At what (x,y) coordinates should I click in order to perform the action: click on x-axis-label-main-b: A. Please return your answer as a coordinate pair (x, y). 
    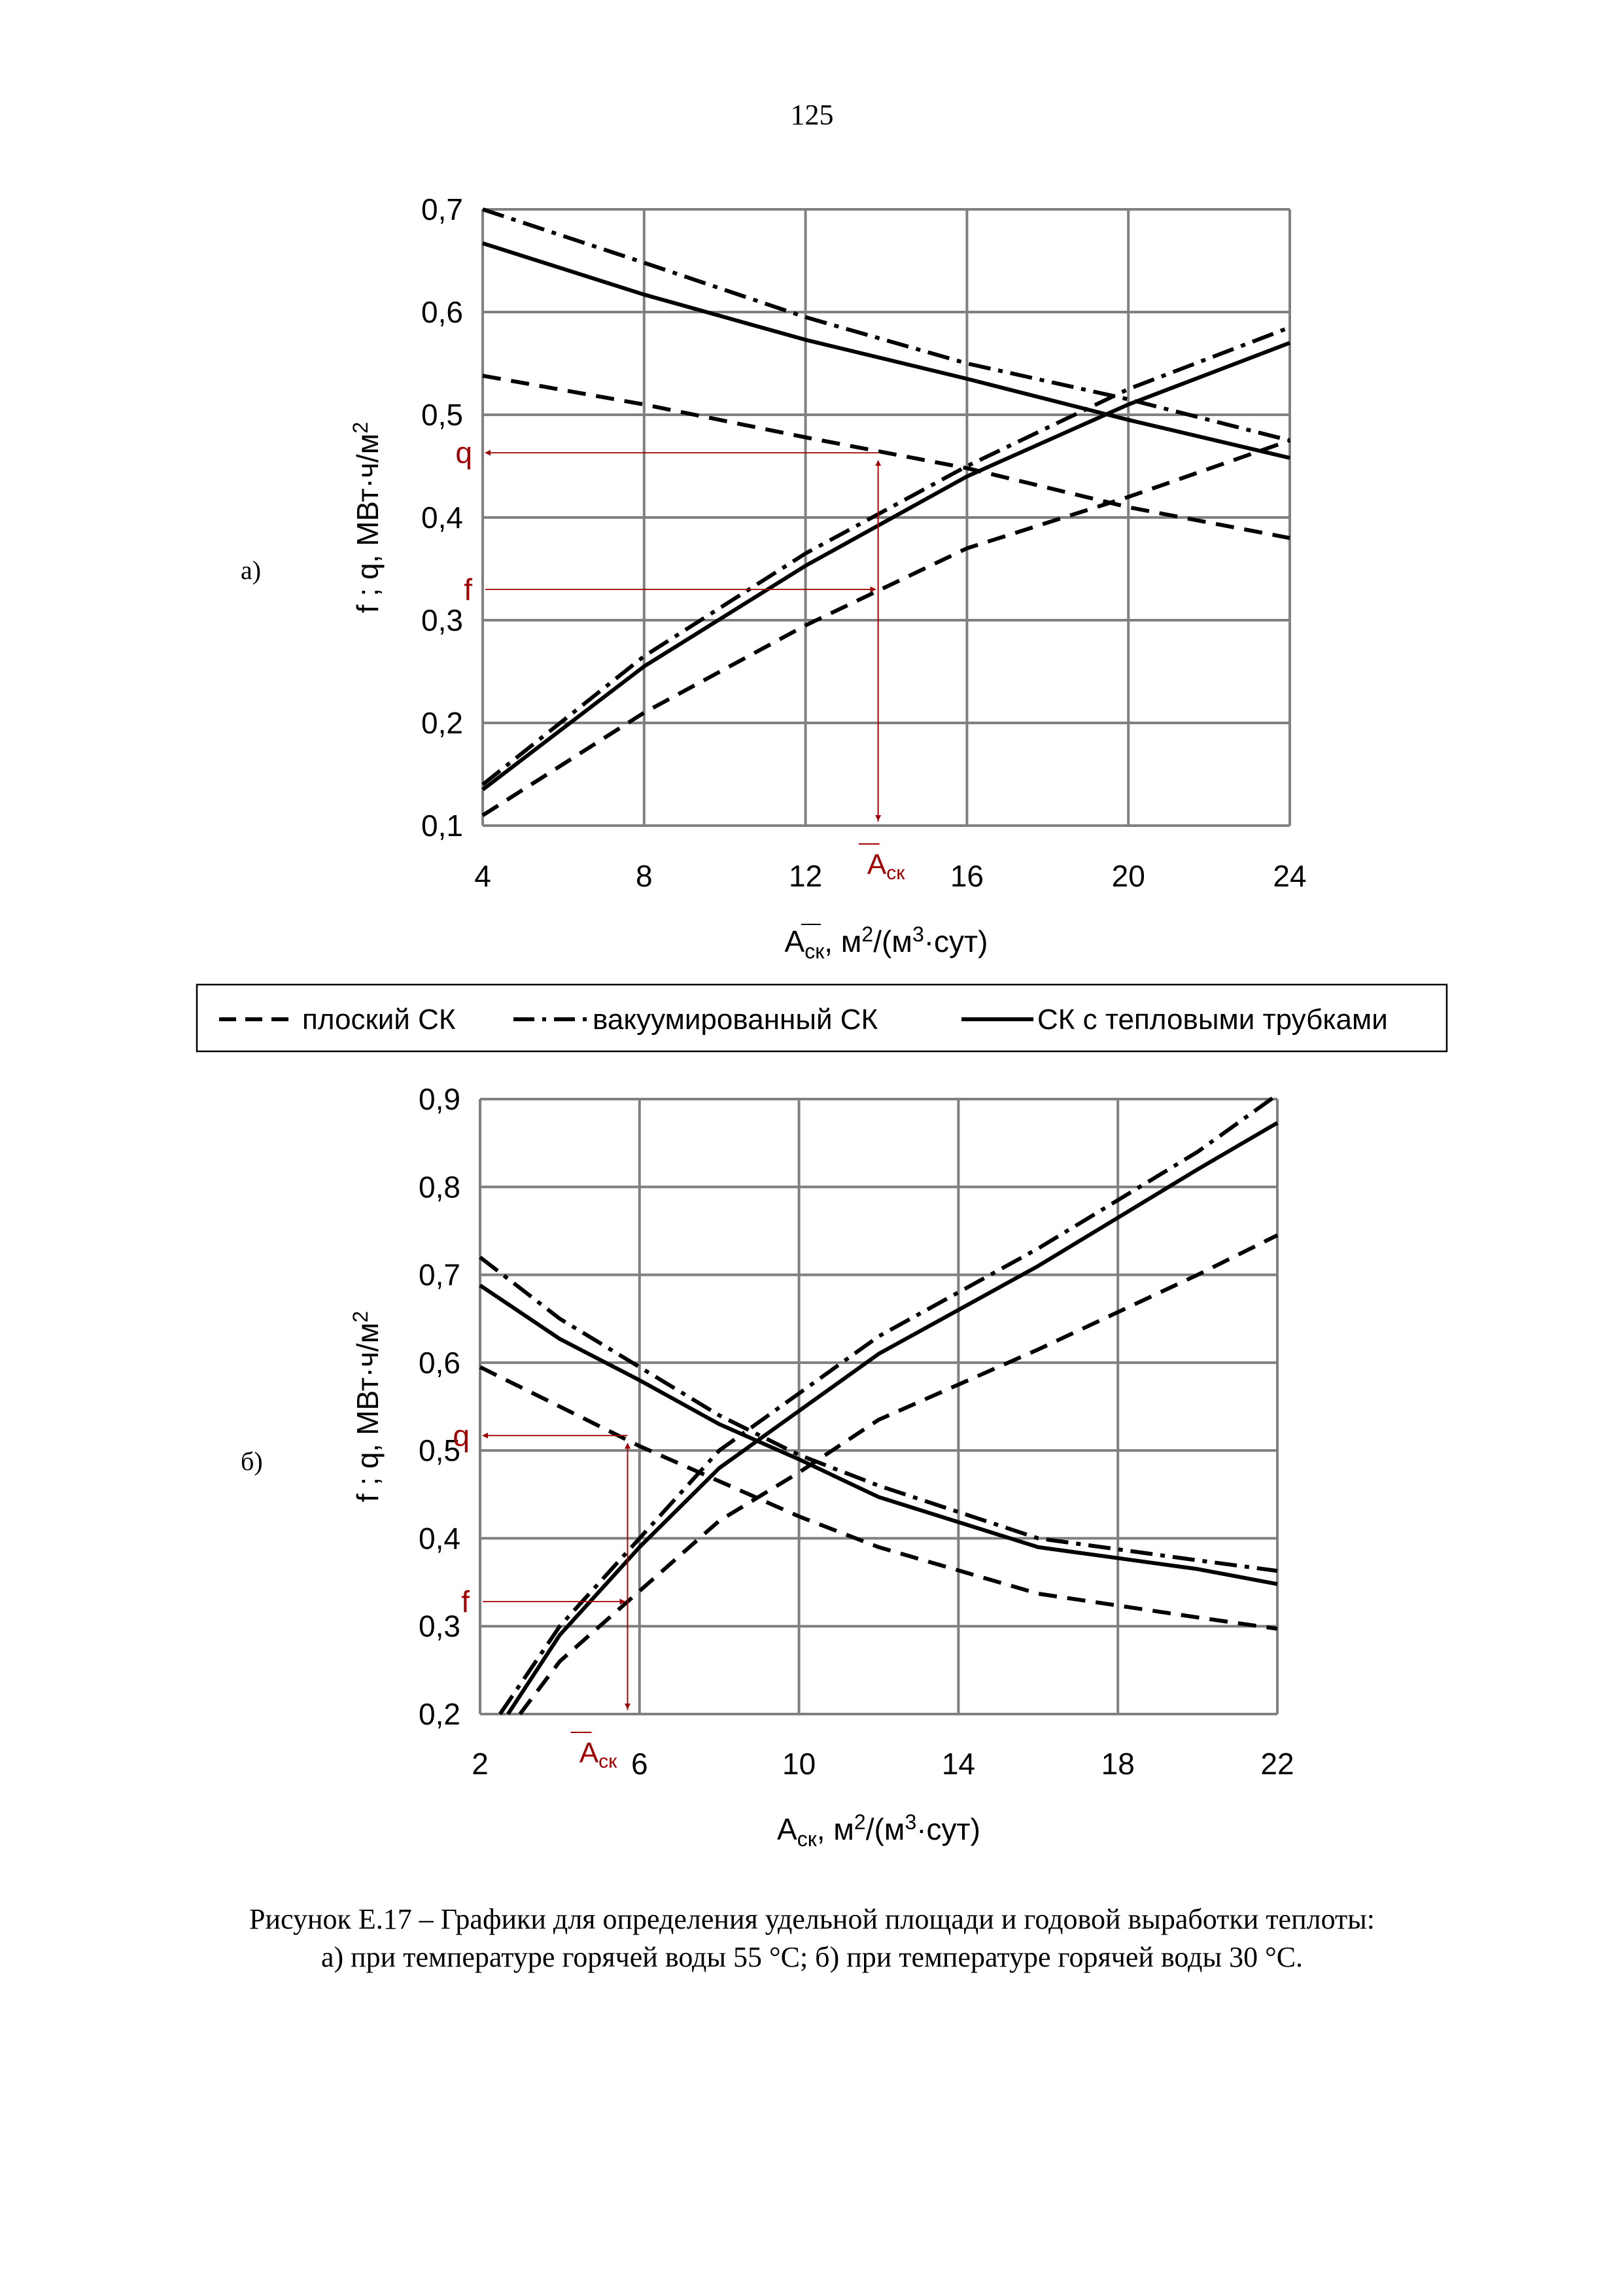
    Looking at the image, I should click on (787, 1829).